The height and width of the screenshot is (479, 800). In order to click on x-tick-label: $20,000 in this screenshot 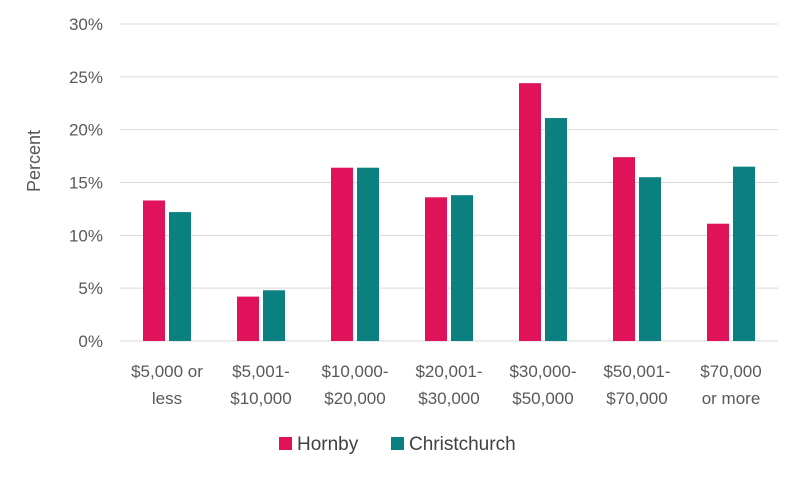, I will do `click(354, 398)`.